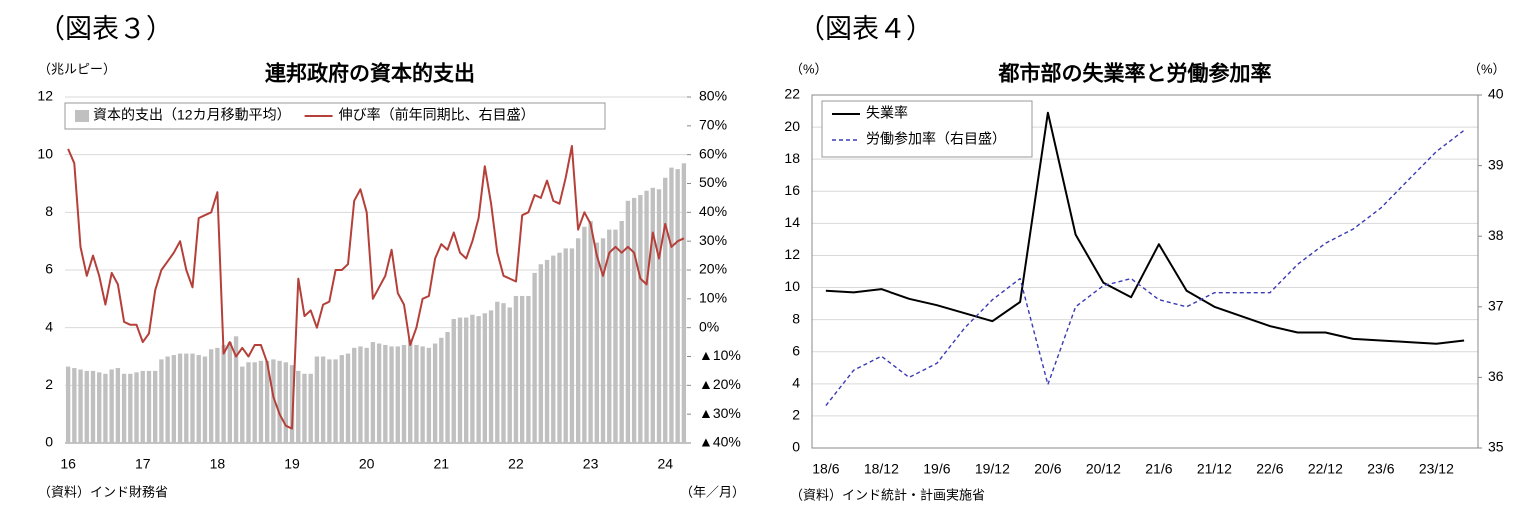  I want to click on y2-tick-label: 20%, so click(713, 269).